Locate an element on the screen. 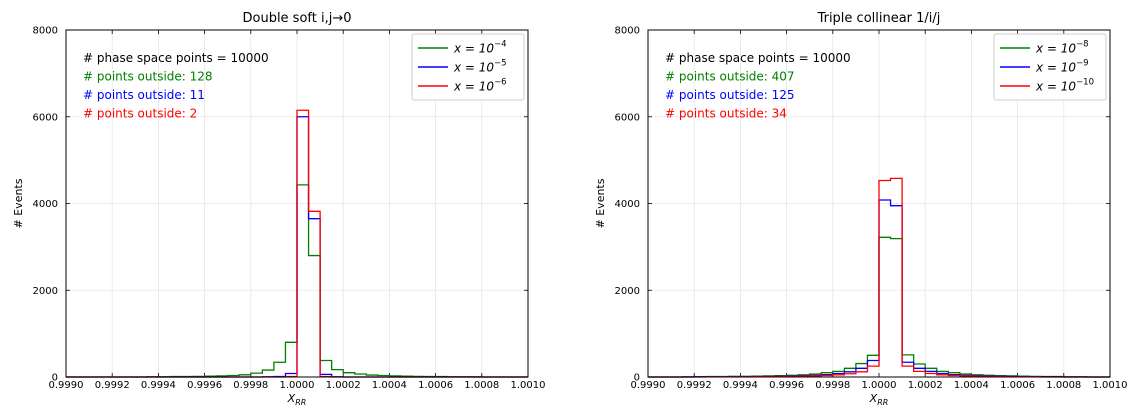 This screenshot has height=411, width=1131. legend-label-2: x = 10−5 is located at coordinates (480, 67).